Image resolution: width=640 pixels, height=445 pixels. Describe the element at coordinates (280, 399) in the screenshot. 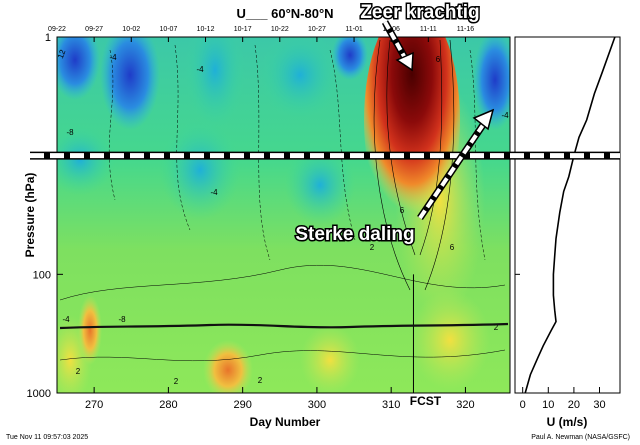

I see `x-ticks: 270 280 290 300 310 320` at that location.